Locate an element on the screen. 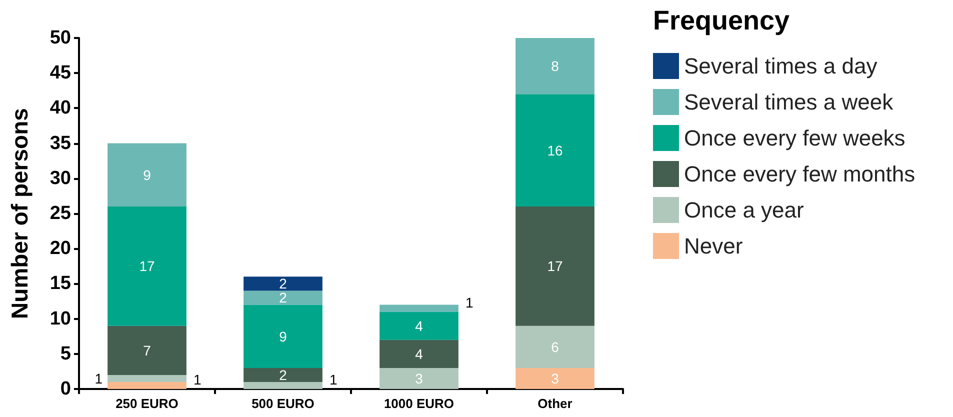  legend-label: Never is located at coordinates (713, 246).